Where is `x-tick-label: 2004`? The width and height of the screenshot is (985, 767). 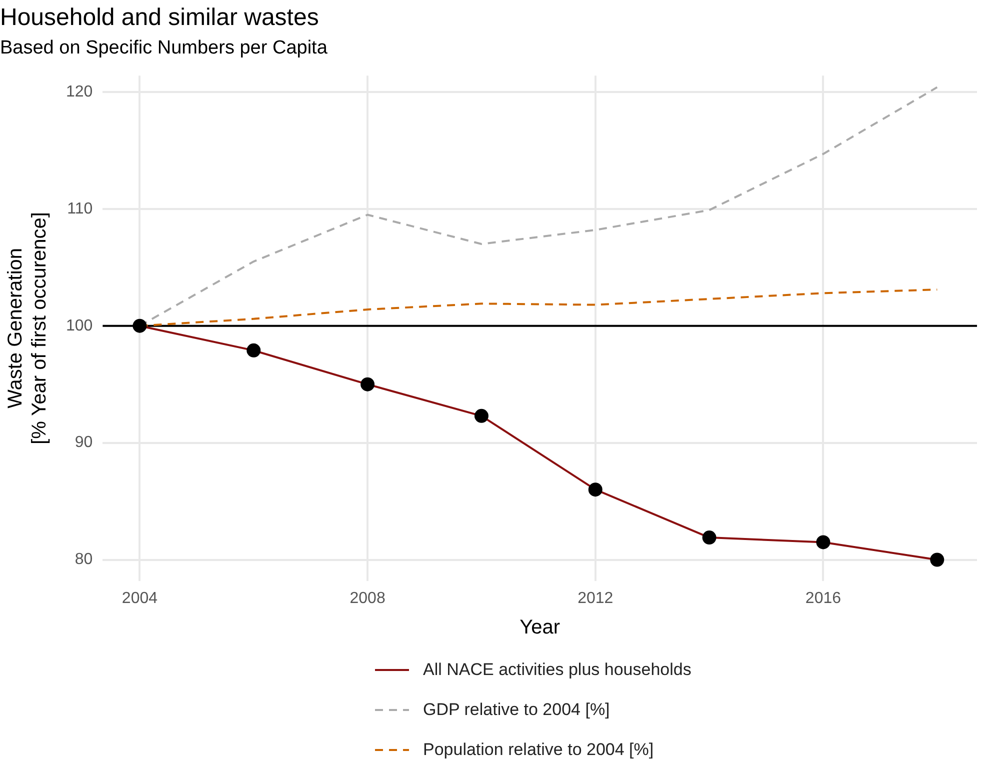 x-tick-label: 2004 is located at coordinates (140, 598).